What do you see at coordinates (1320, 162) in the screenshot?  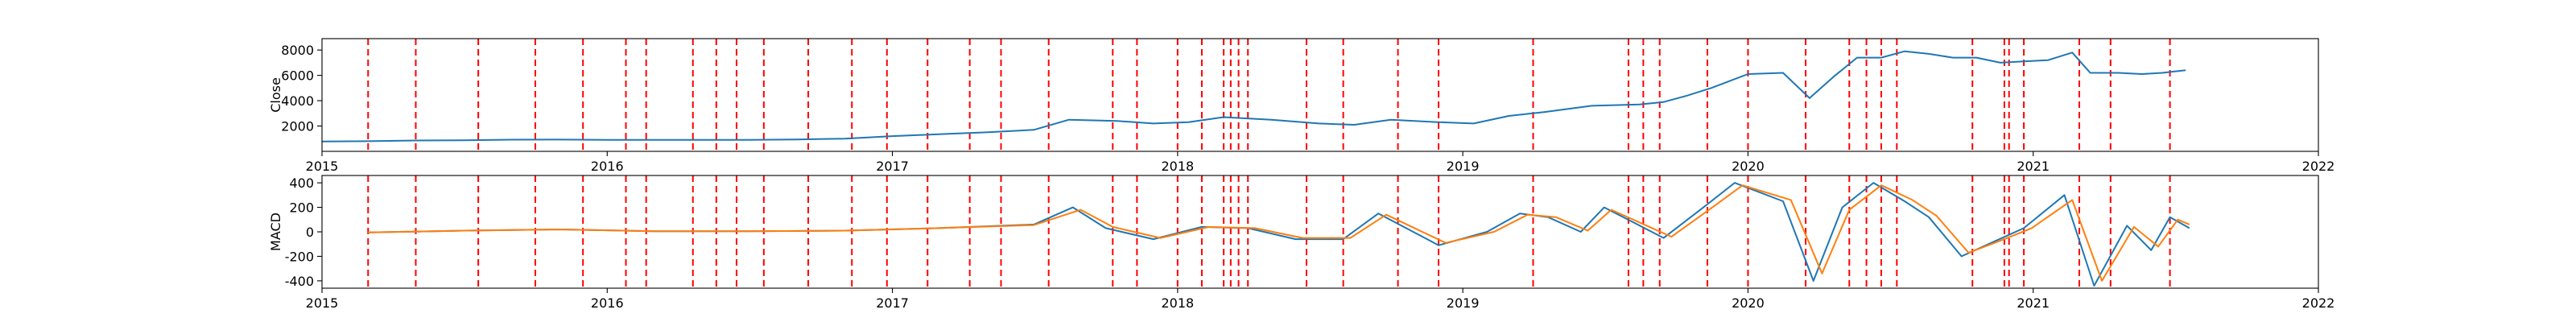 I see `close-x-ticks: 2015 2016 2017 2018 2019 2020 2021 2022` at bounding box center [1320, 162].